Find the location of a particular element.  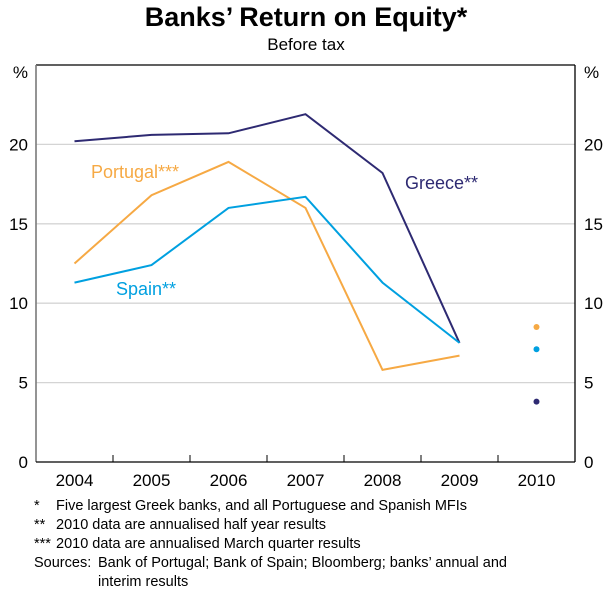

footnote-mark: ** is located at coordinates (40, 525).